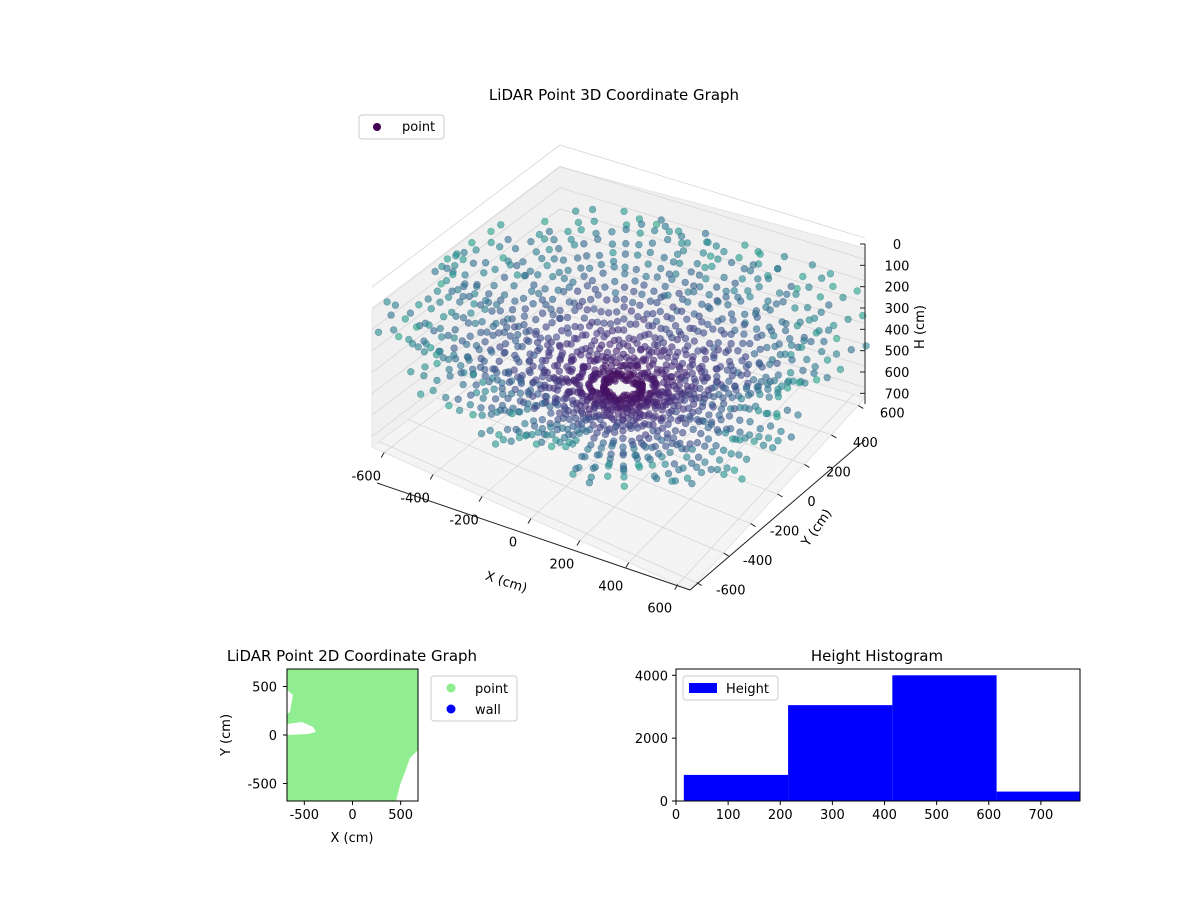 The image size is (1200, 900). What do you see at coordinates (865, 443) in the screenshot?
I see `y-tick-label-3d: 400` at bounding box center [865, 443].